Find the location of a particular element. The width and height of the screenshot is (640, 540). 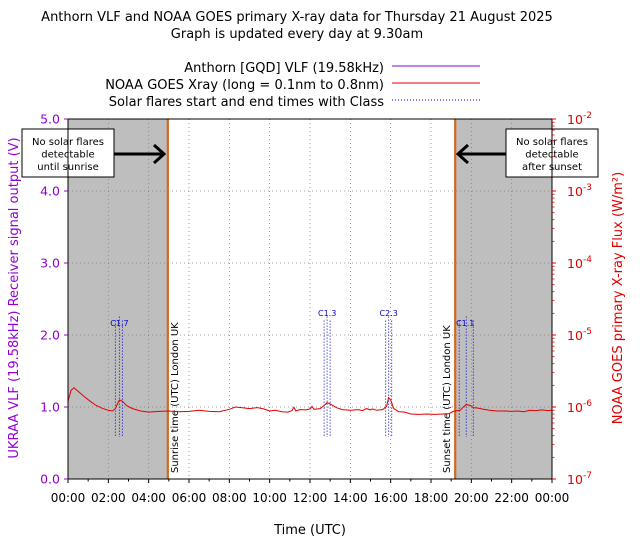

x-tick-label: 22:00 is located at coordinates (511, 498).